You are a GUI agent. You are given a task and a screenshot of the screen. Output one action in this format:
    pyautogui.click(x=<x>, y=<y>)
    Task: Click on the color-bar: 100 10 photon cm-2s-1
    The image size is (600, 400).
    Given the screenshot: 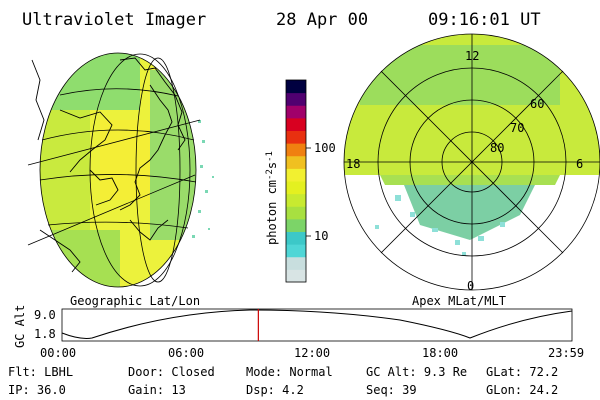 What is the action you would take?
    pyautogui.click(x=300, y=181)
    